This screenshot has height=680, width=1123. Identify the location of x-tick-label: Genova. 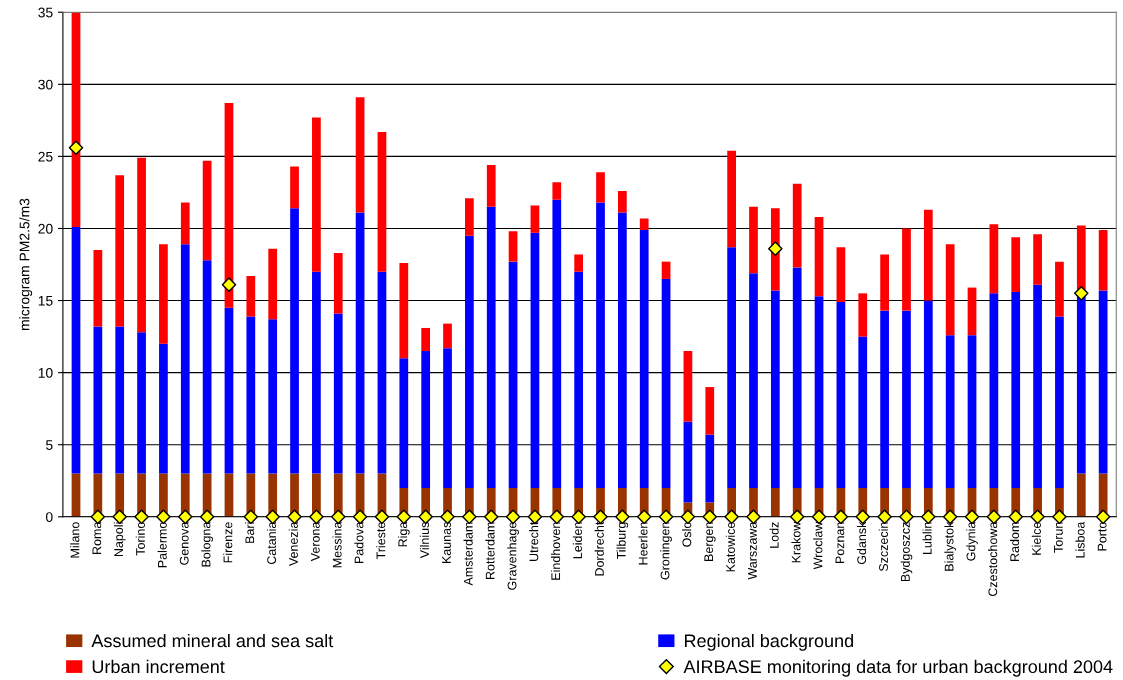
(184, 543).